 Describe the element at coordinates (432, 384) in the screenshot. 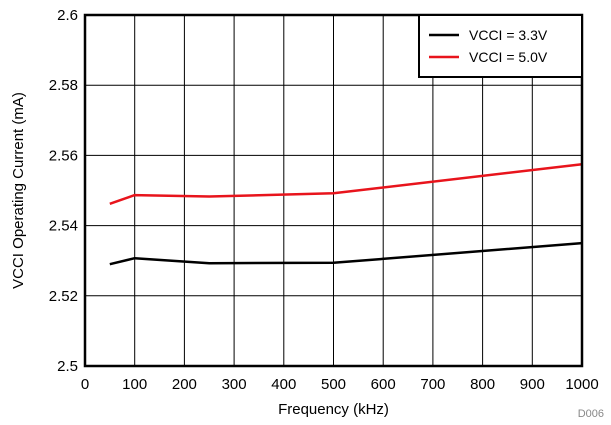

I see `x-tick-label: 700` at that location.